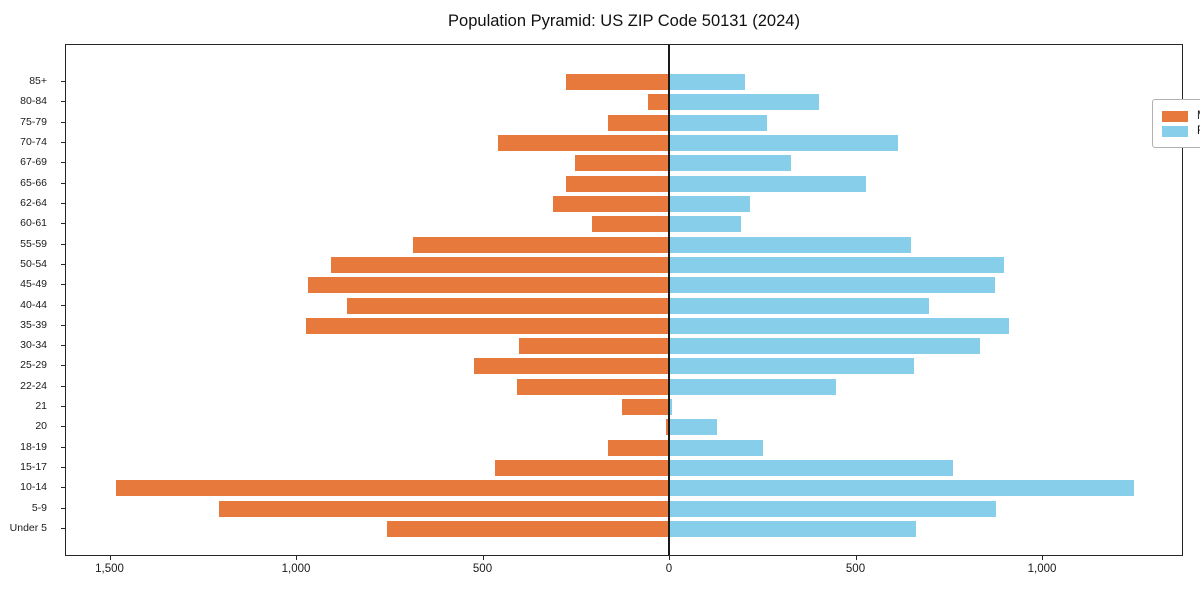 The width and height of the screenshot is (1200, 600). I want to click on y-tick-label-62-64: 62-64, so click(33, 202).